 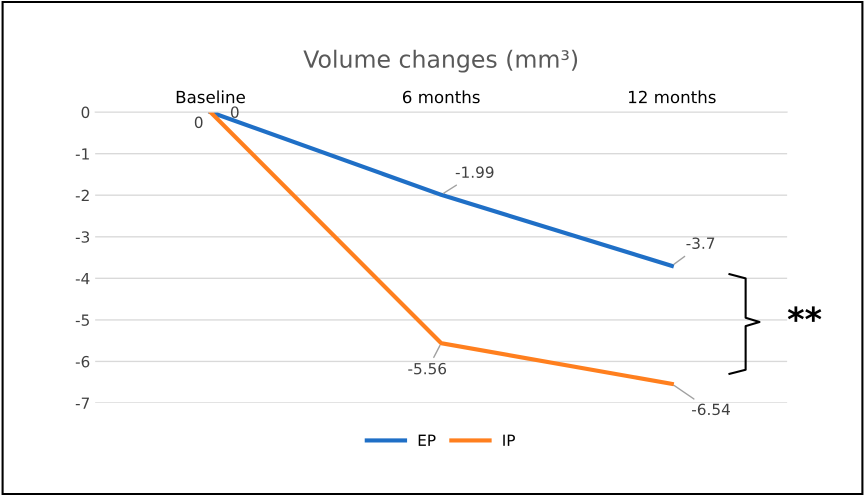 What do you see at coordinates (475, 172) in the screenshot?
I see `data-label: -1.99` at bounding box center [475, 172].